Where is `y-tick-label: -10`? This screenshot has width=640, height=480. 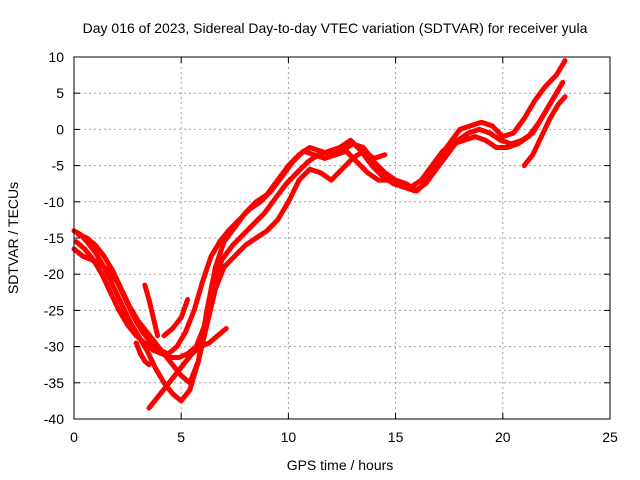 y-tick-label: -10 is located at coordinates (54, 202).